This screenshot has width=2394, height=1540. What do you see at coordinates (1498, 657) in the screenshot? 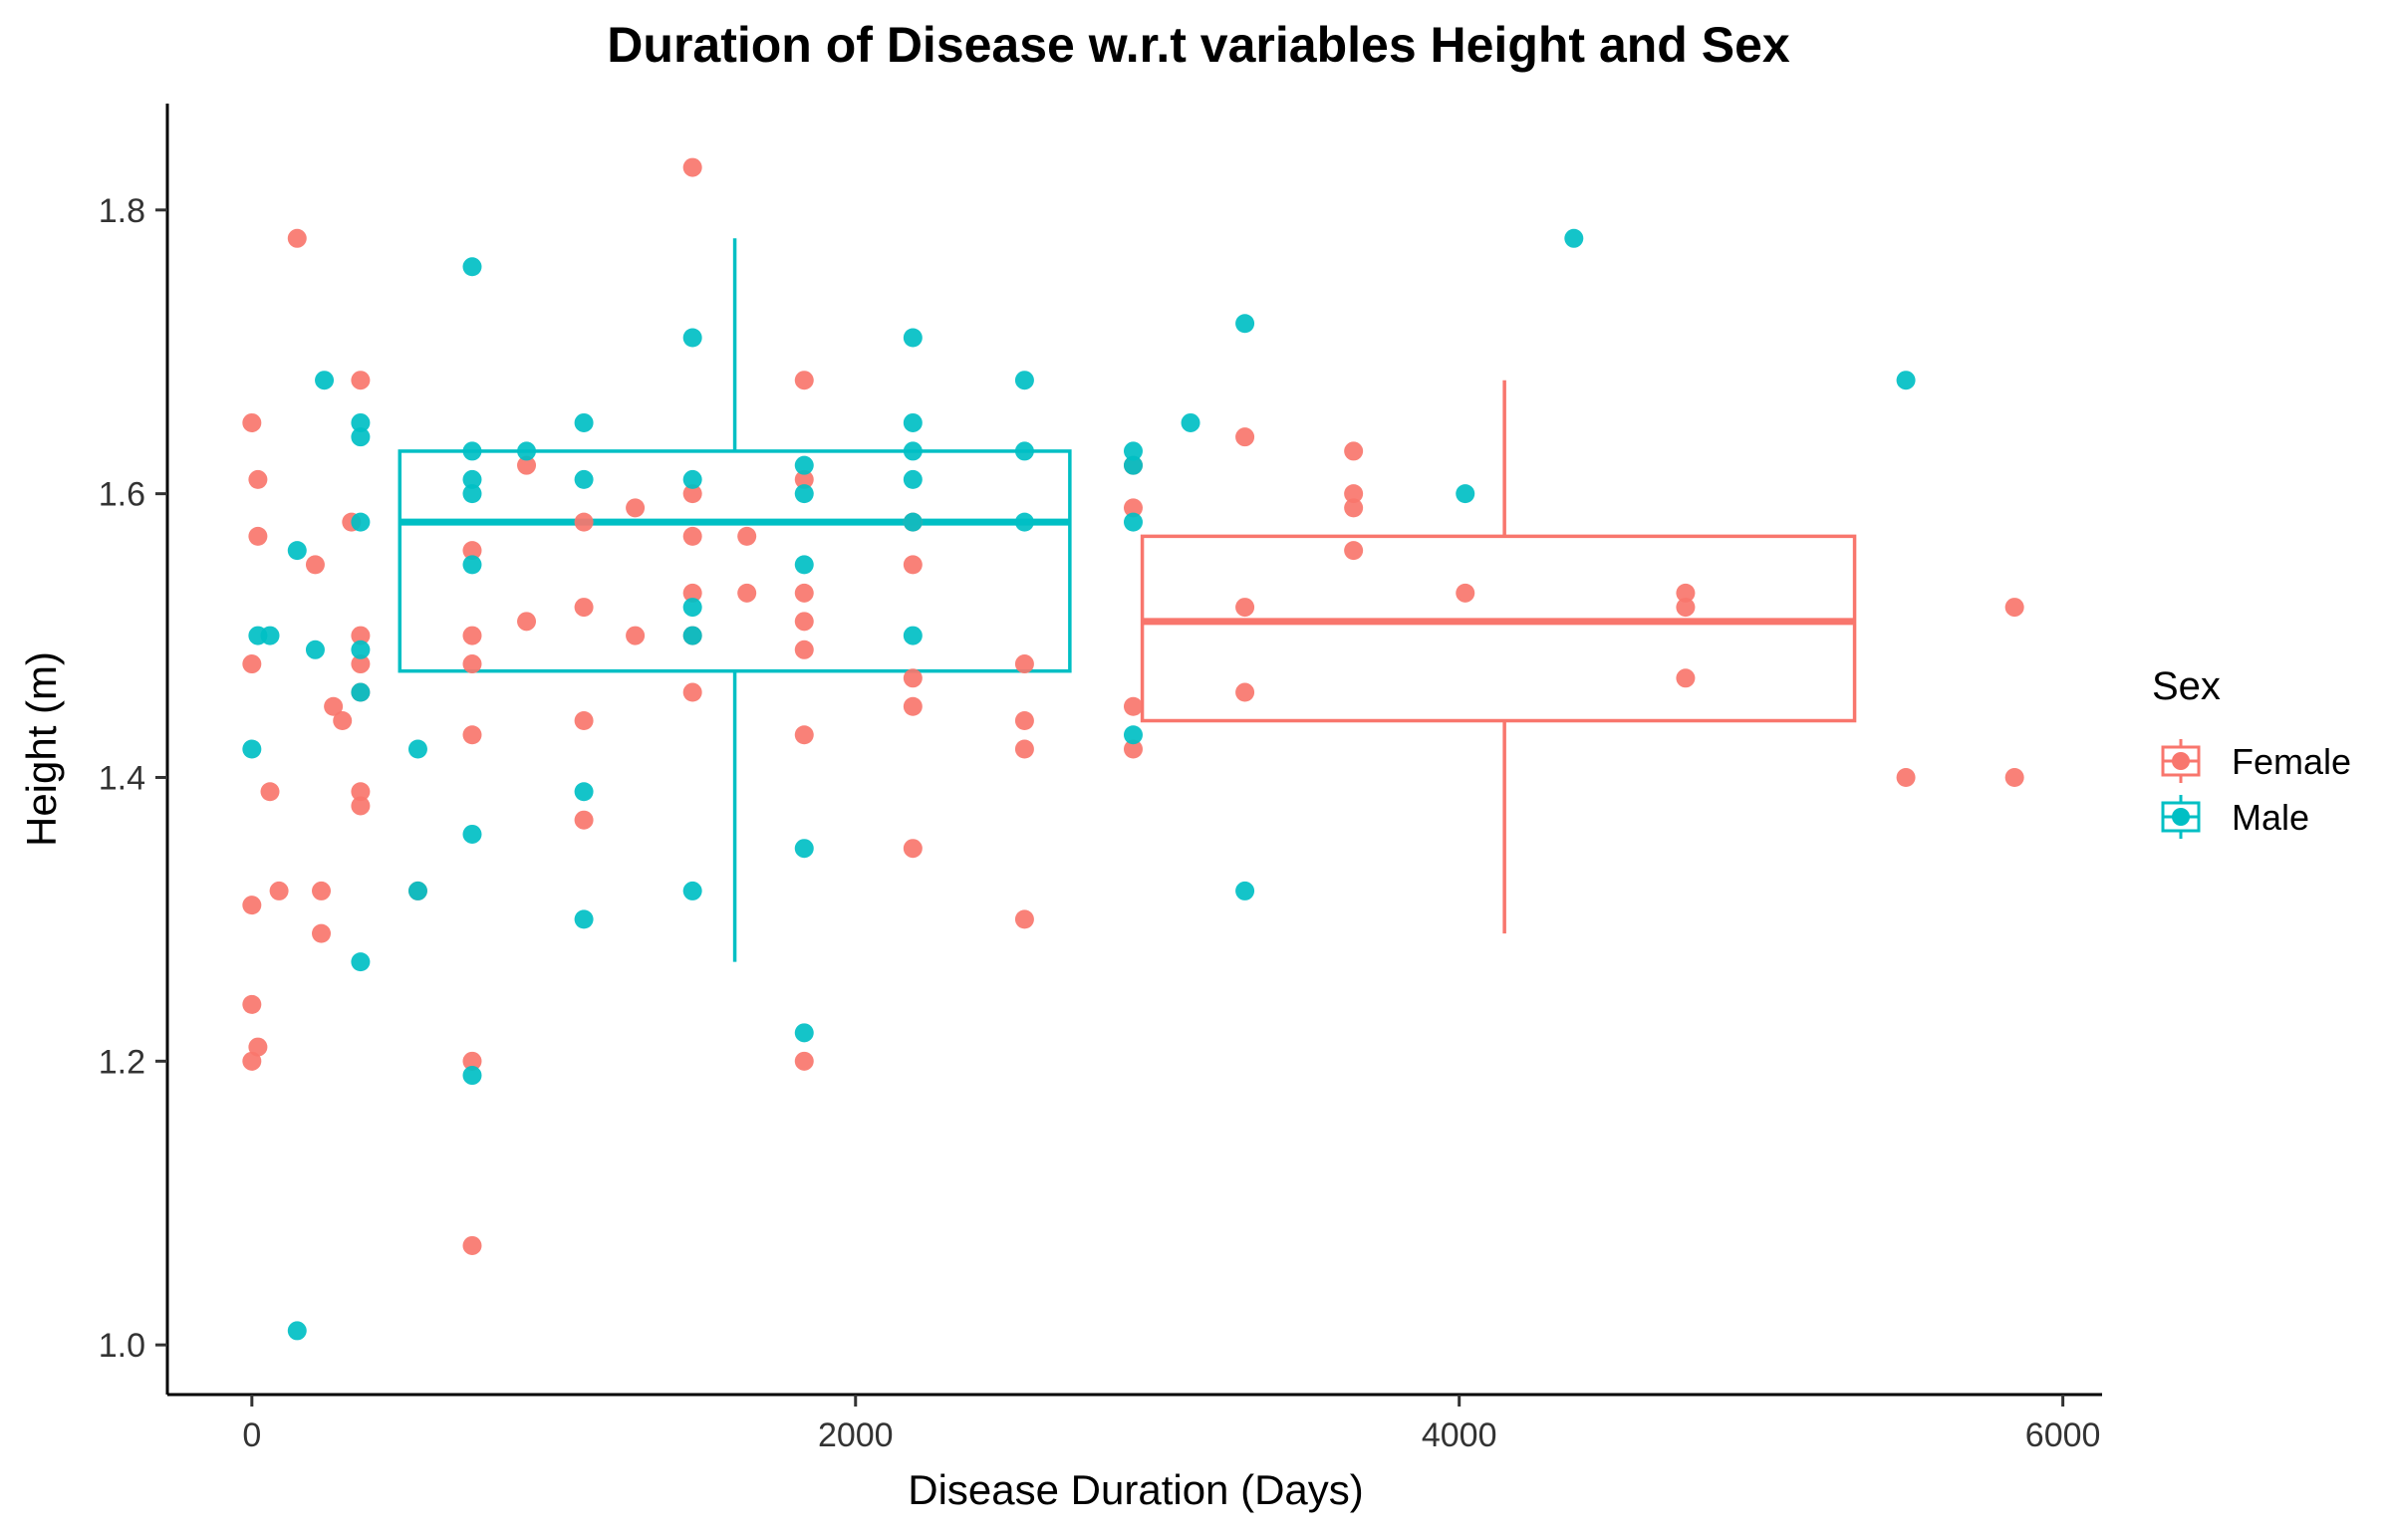
I see `boxplot-female` at bounding box center [1498, 657].